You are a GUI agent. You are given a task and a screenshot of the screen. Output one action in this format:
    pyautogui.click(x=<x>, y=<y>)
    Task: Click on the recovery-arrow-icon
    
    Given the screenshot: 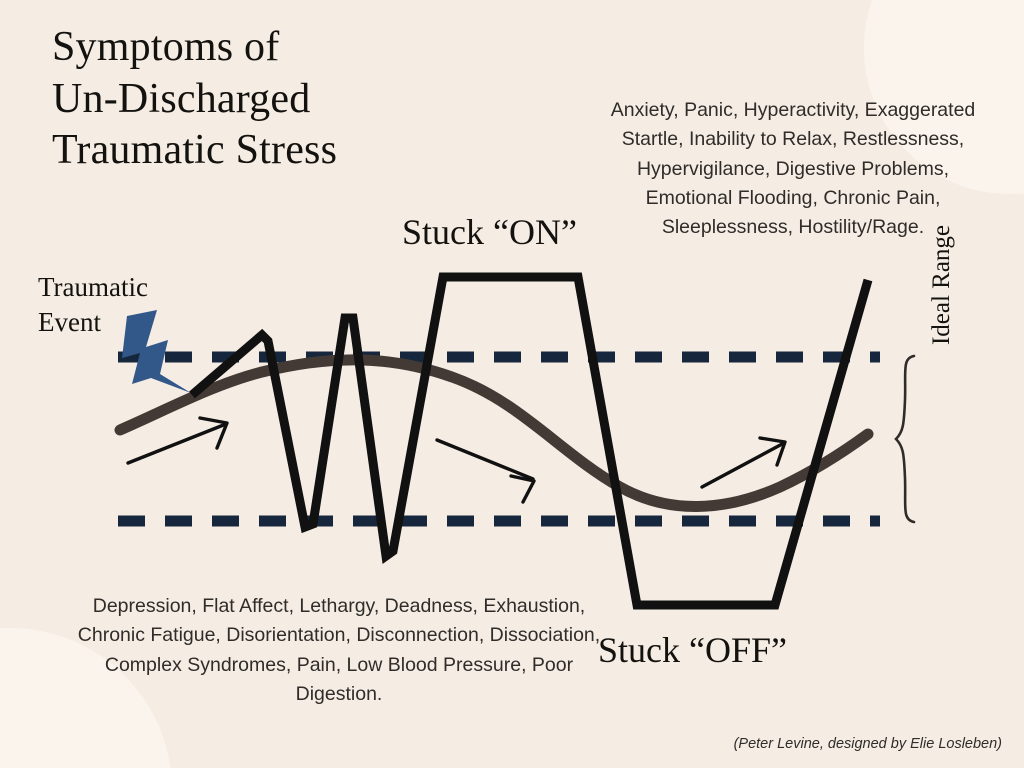 What is the action you would take?
    pyautogui.click(x=743, y=465)
    